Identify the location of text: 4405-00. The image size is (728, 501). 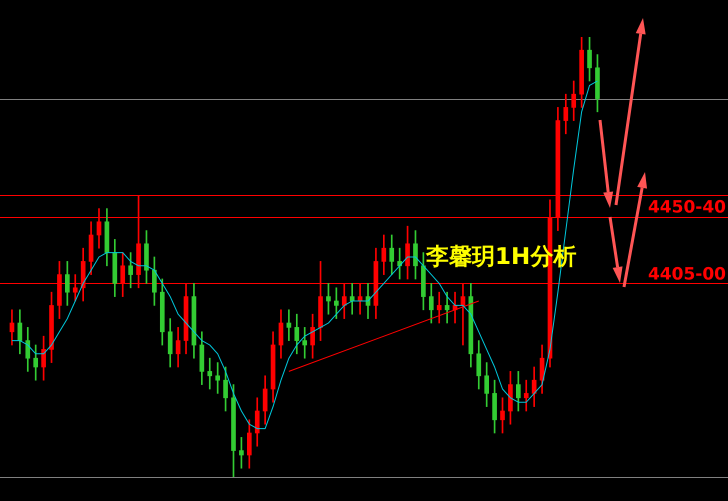
(687, 274).